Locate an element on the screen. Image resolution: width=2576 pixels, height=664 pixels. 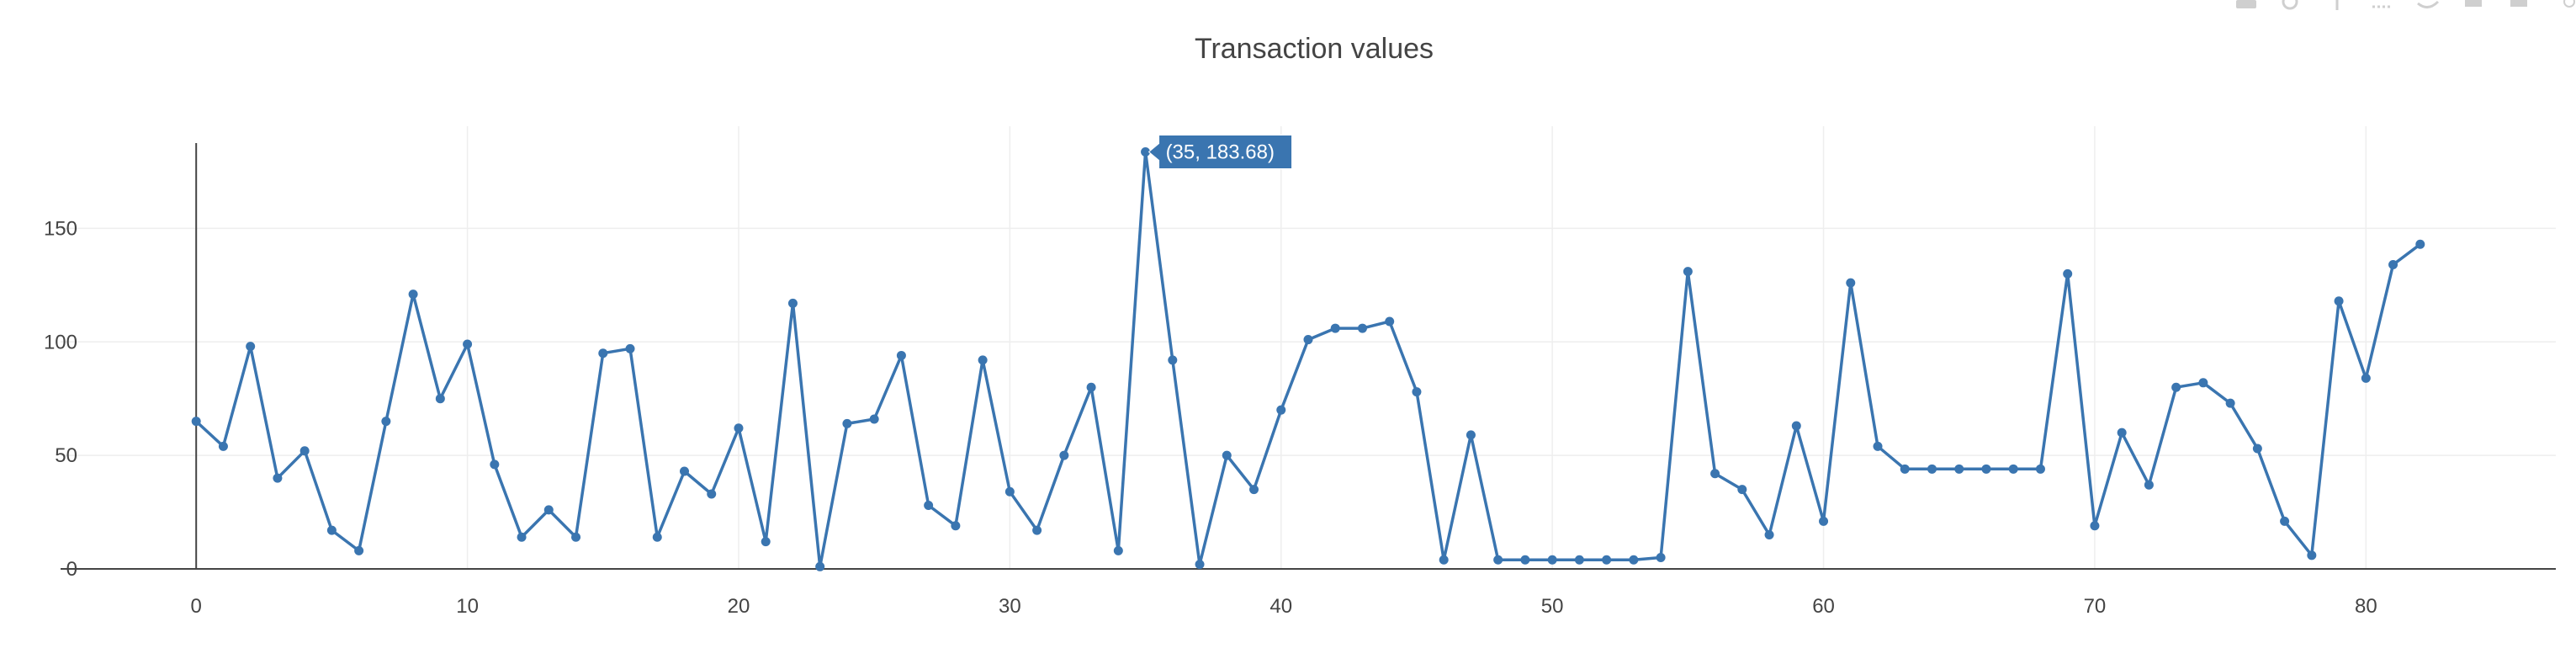
x-tick-label: 50 is located at coordinates (1552, 606).